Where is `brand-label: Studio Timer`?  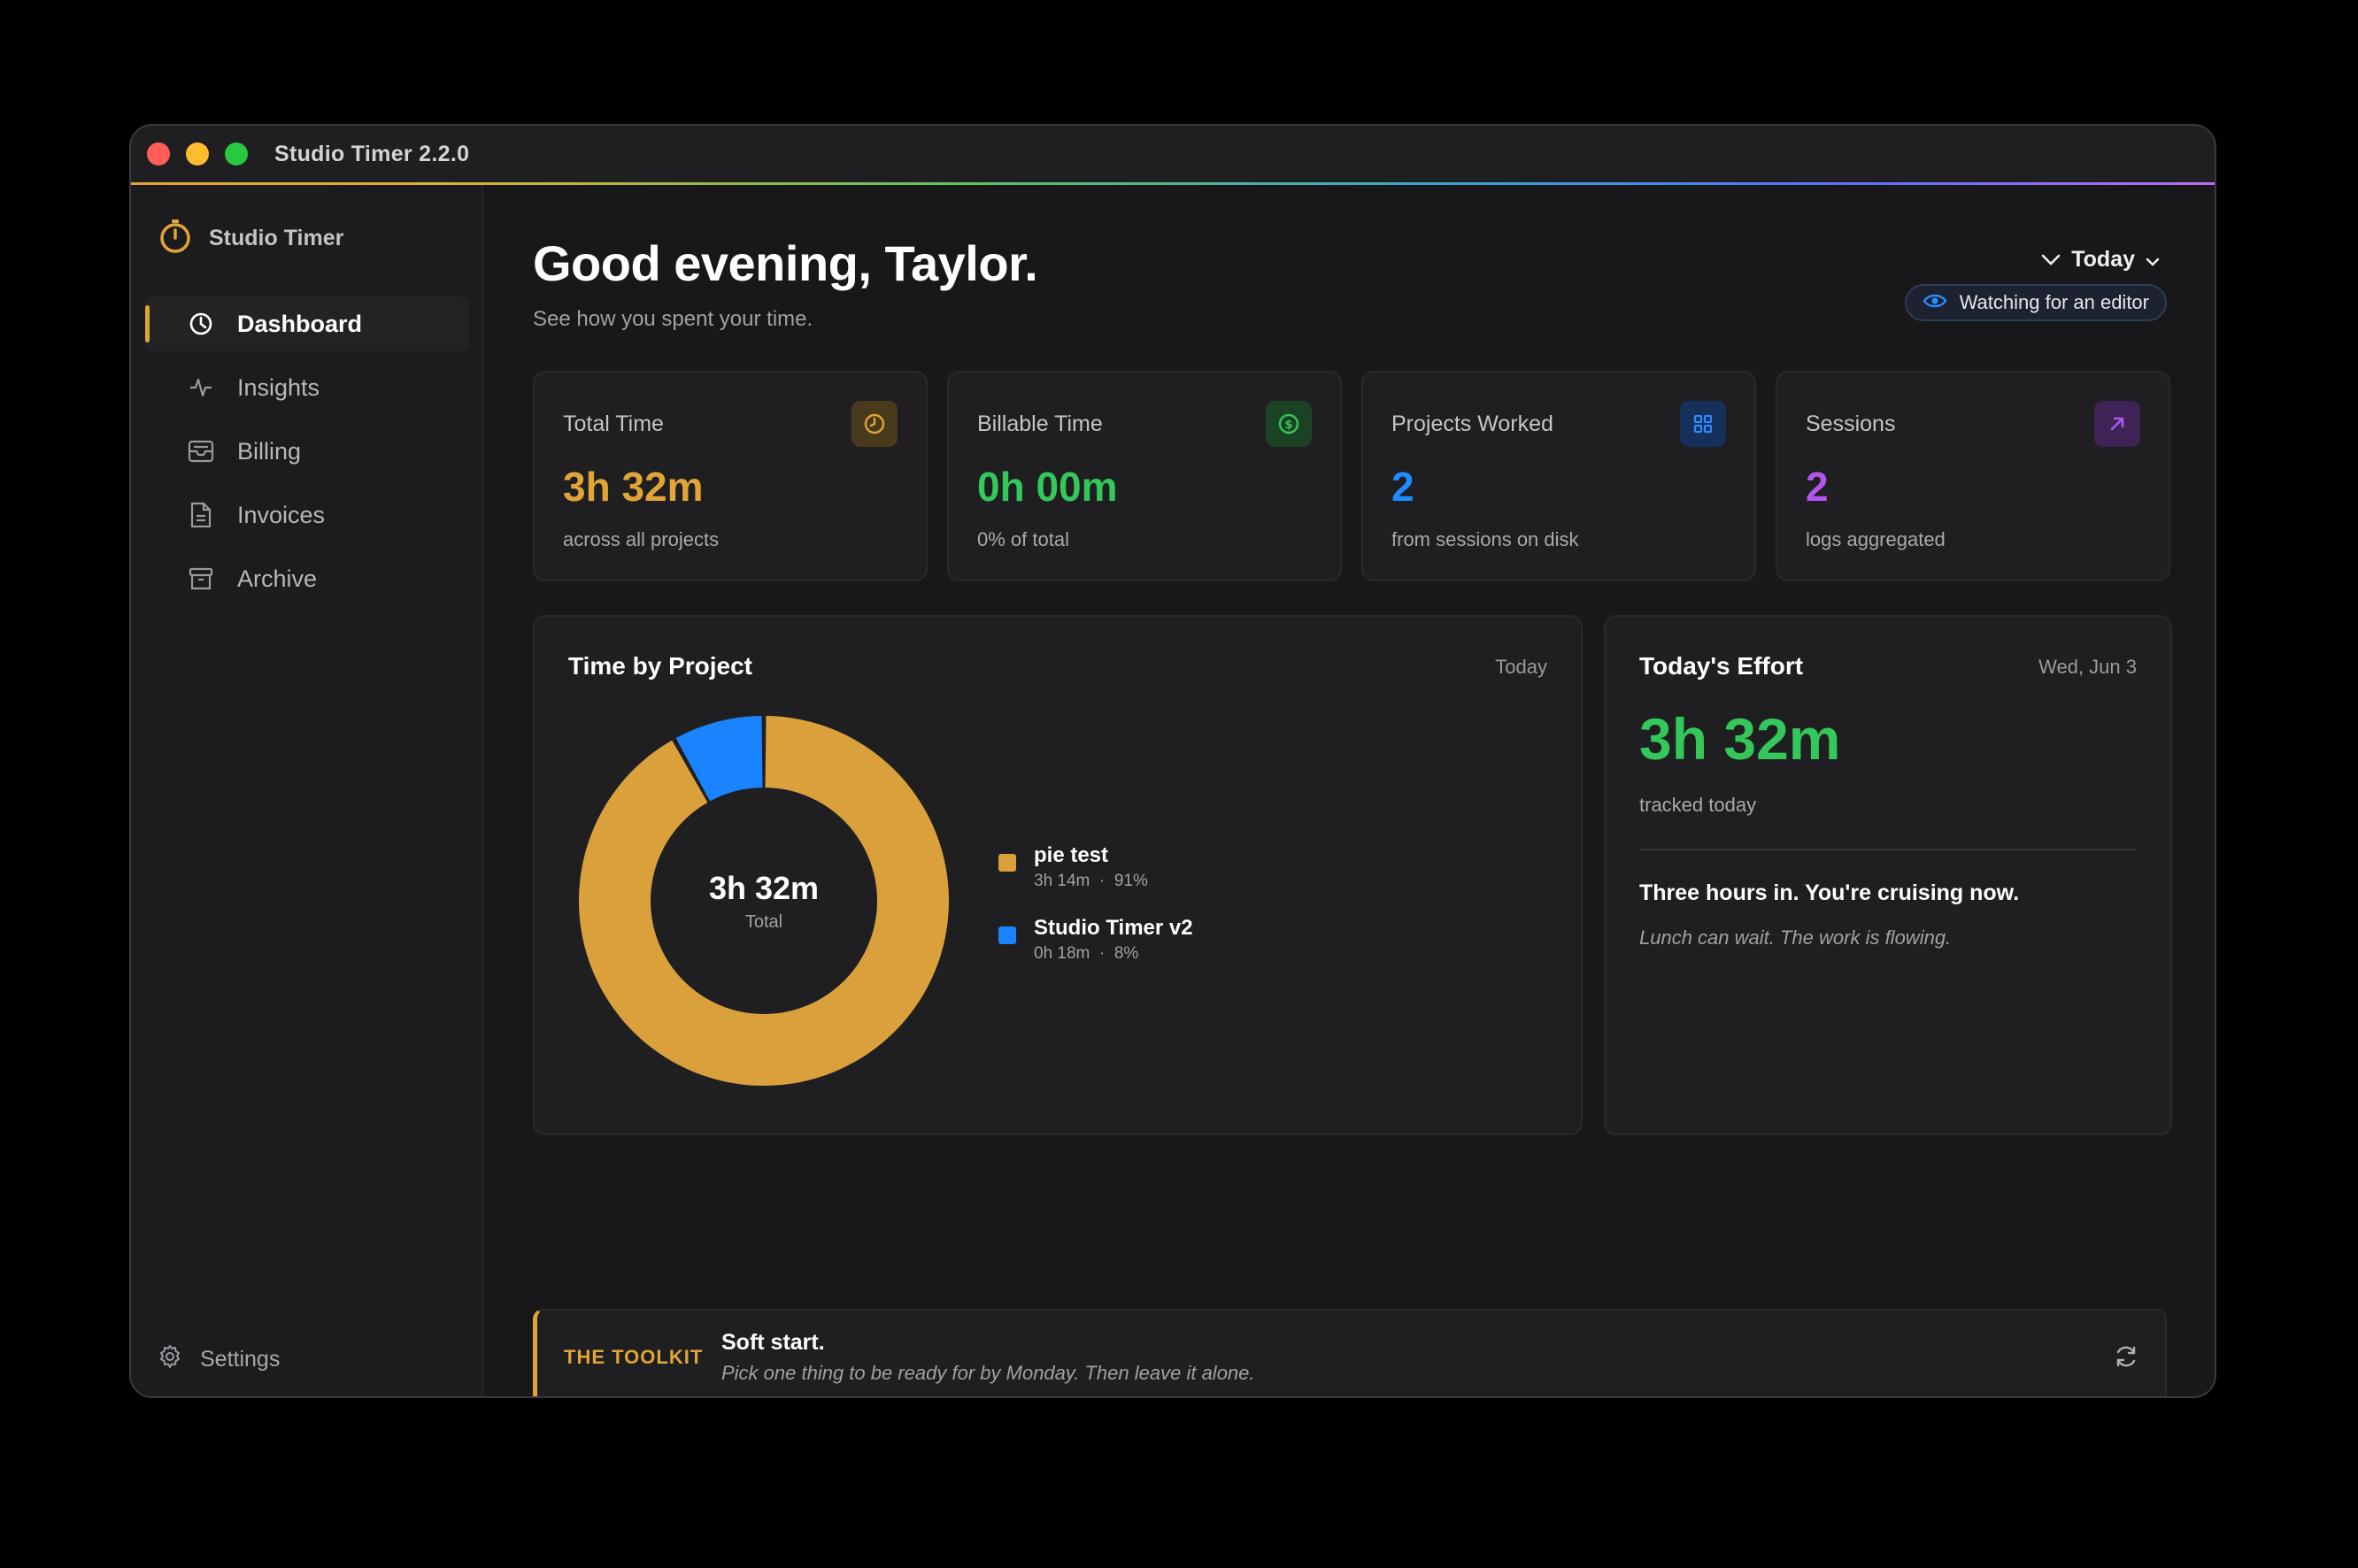
brand-label: Studio Timer is located at coordinates (276, 238).